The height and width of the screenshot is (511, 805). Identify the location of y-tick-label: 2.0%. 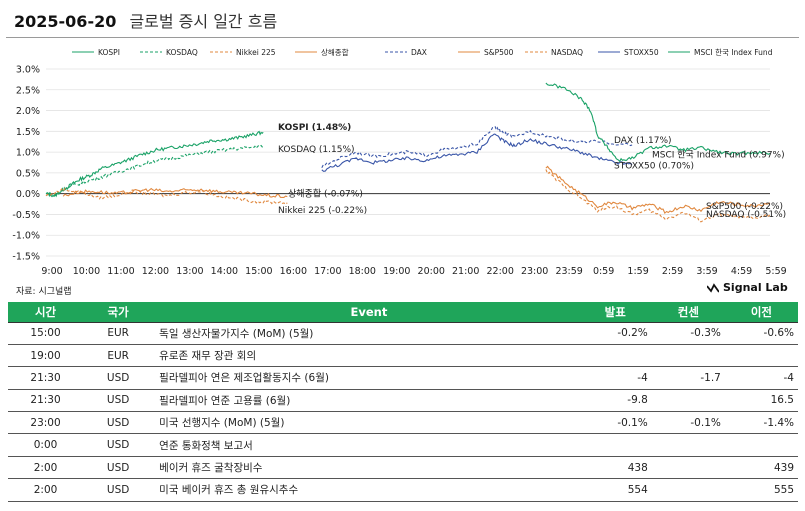
(28, 111).